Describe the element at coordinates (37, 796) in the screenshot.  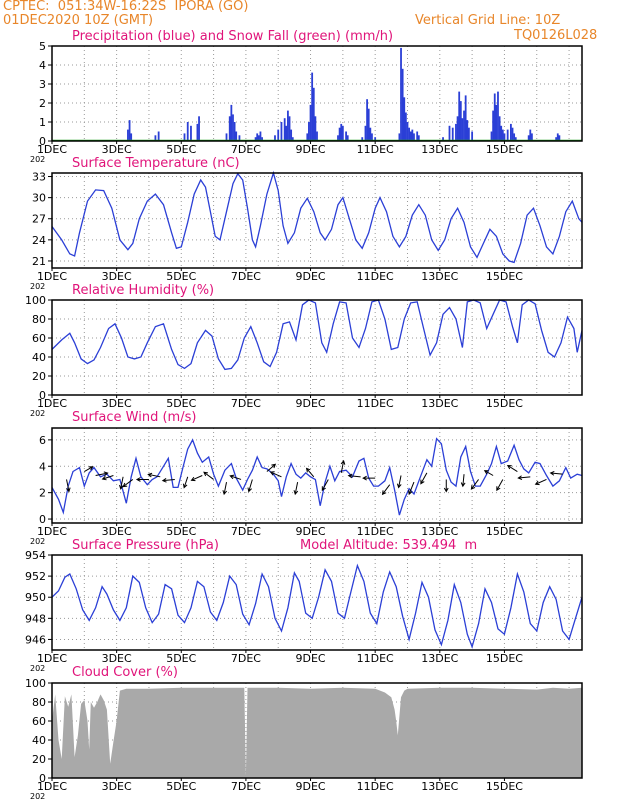
I see `cloud-year-stub: 202` at that location.